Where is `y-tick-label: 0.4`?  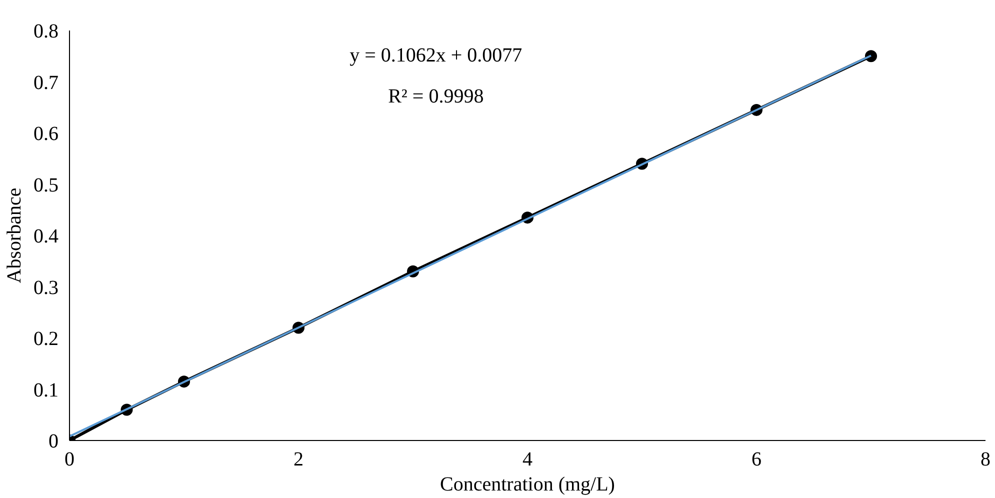
y-tick-label: 0.4 is located at coordinates (46, 237).